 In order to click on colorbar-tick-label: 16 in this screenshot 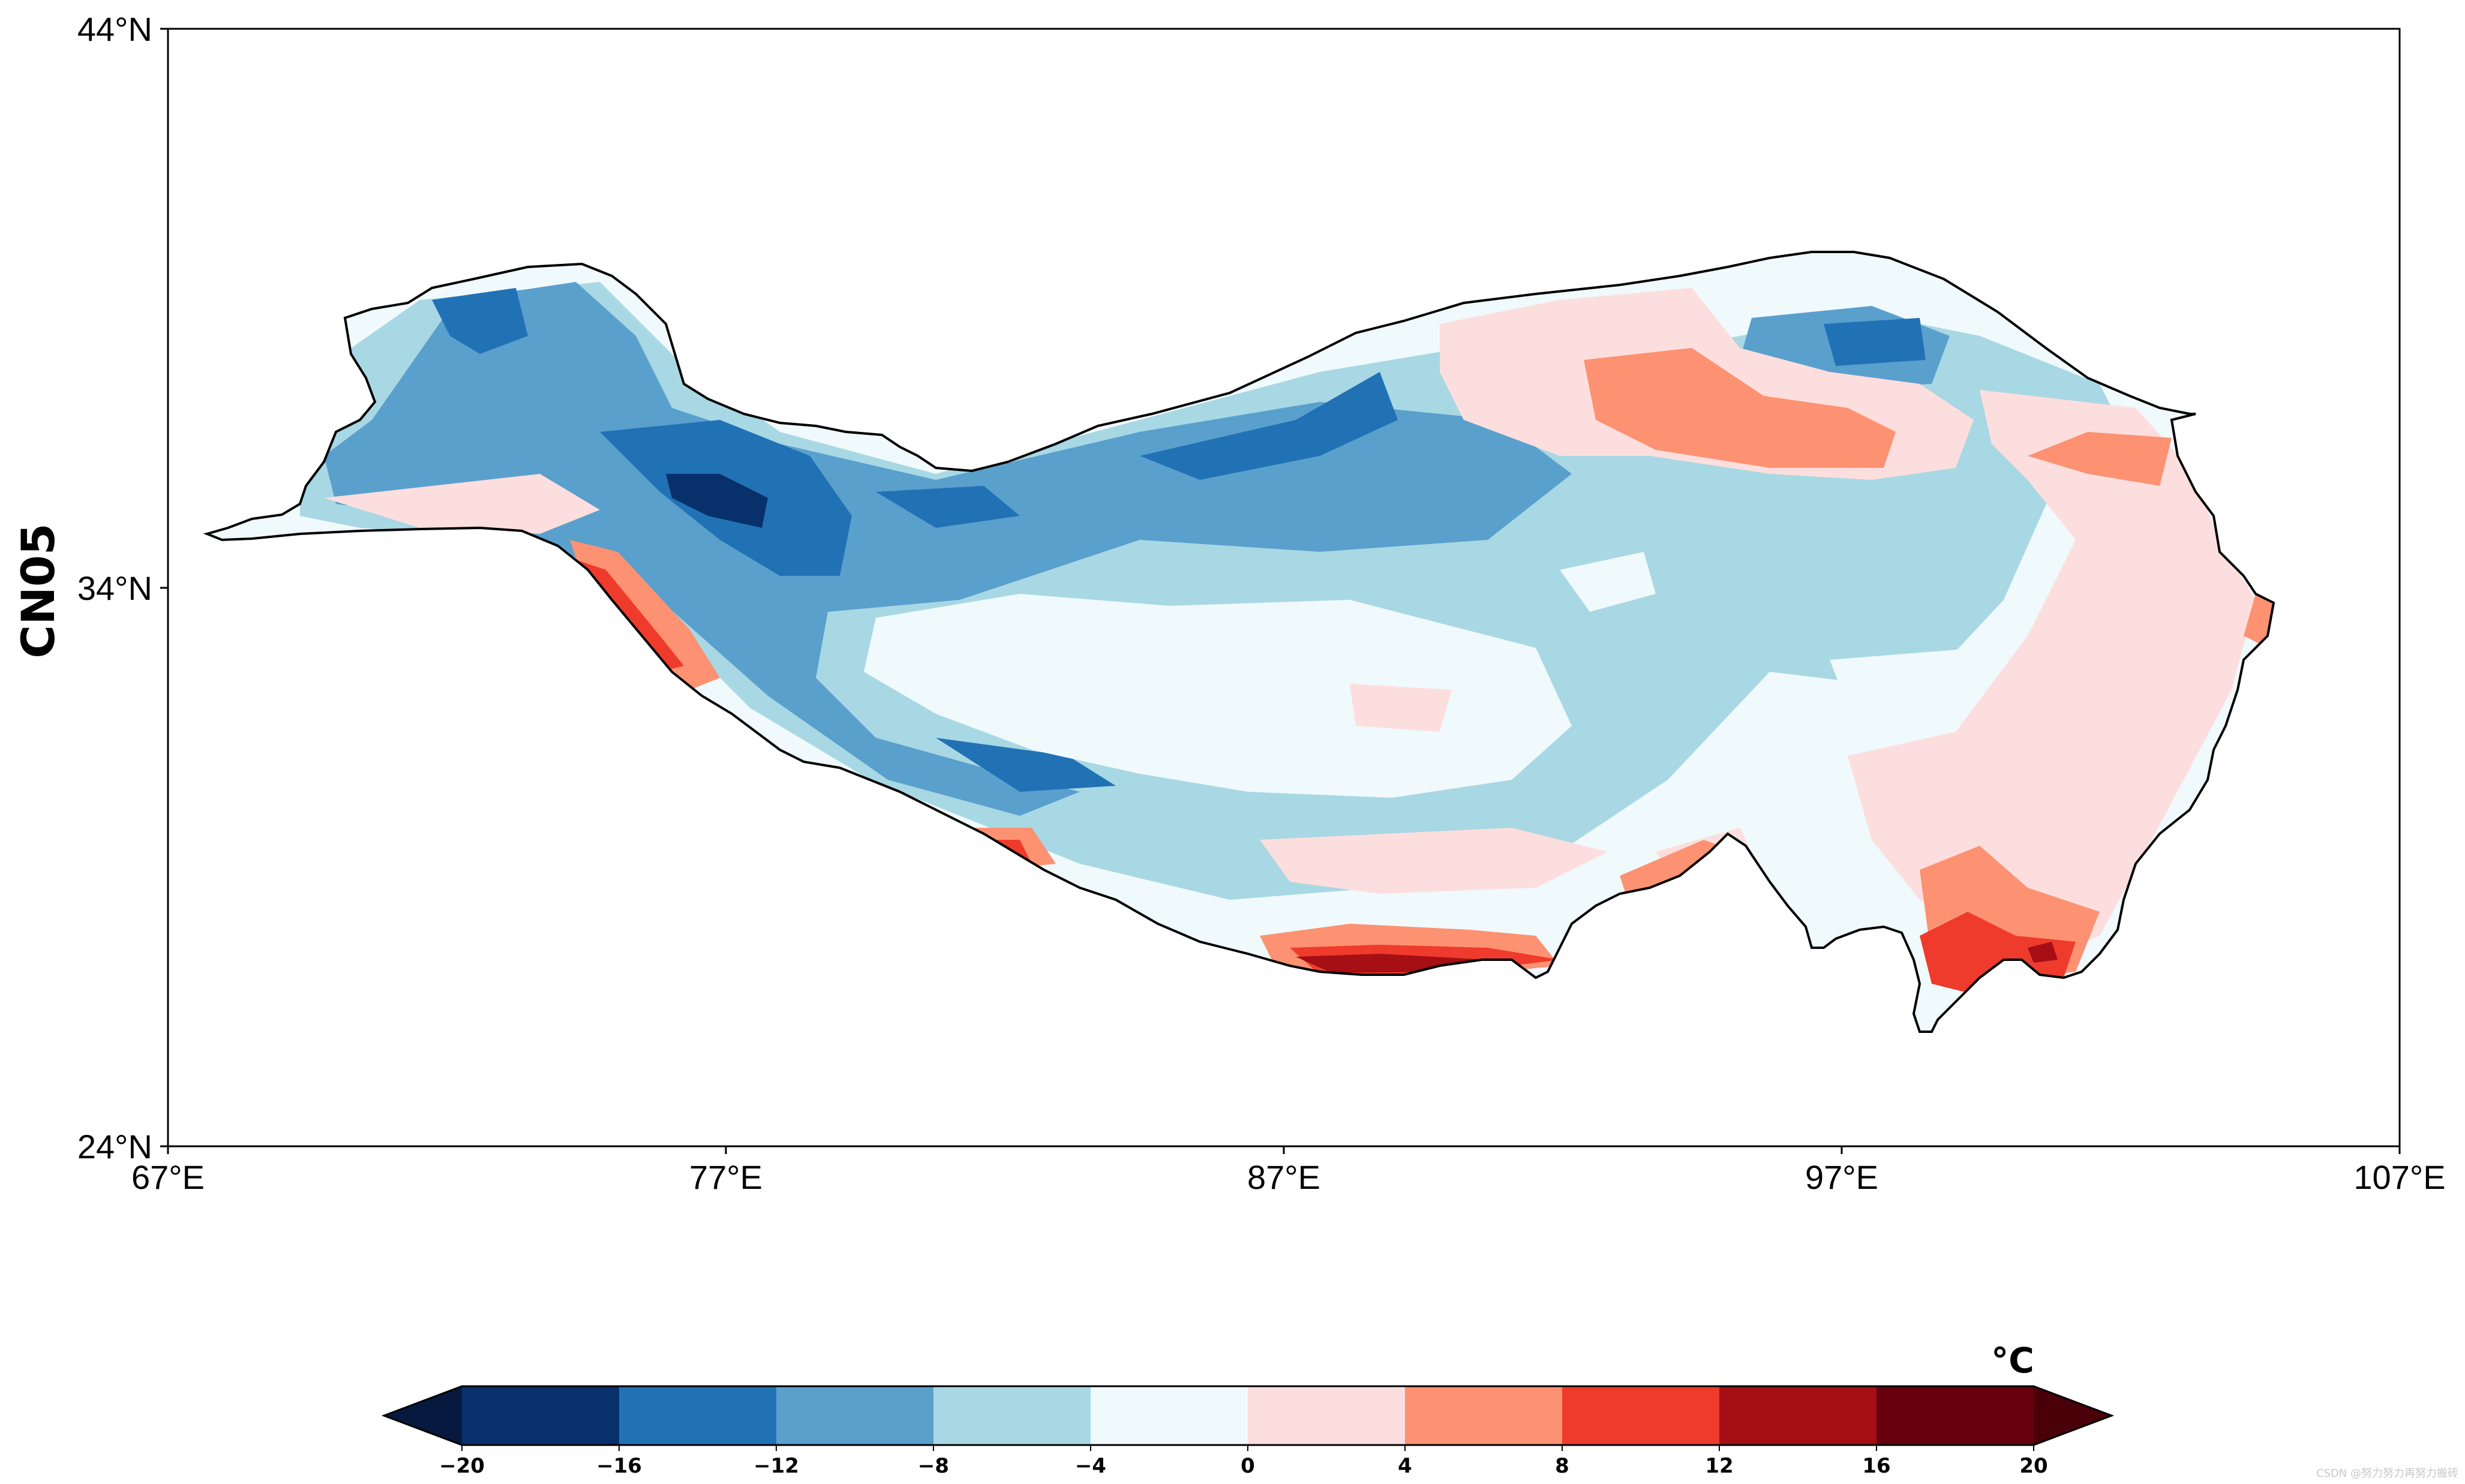, I will do `click(1876, 1466)`.